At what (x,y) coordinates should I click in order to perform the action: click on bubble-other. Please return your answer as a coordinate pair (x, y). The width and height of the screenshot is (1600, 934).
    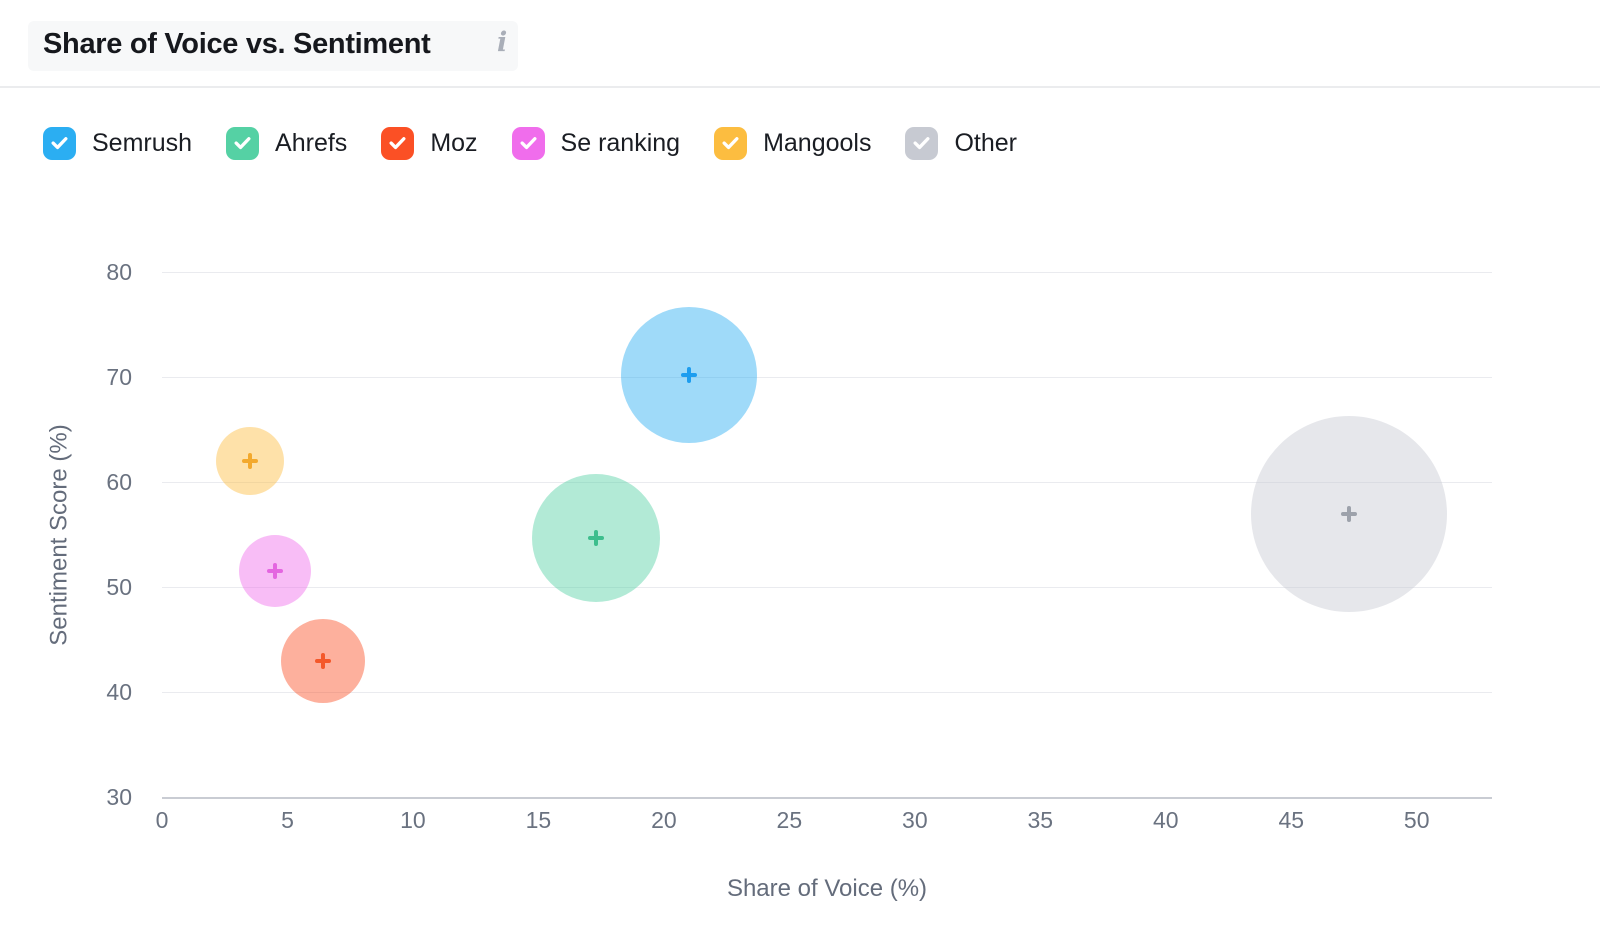
    Looking at the image, I should click on (1348, 513).